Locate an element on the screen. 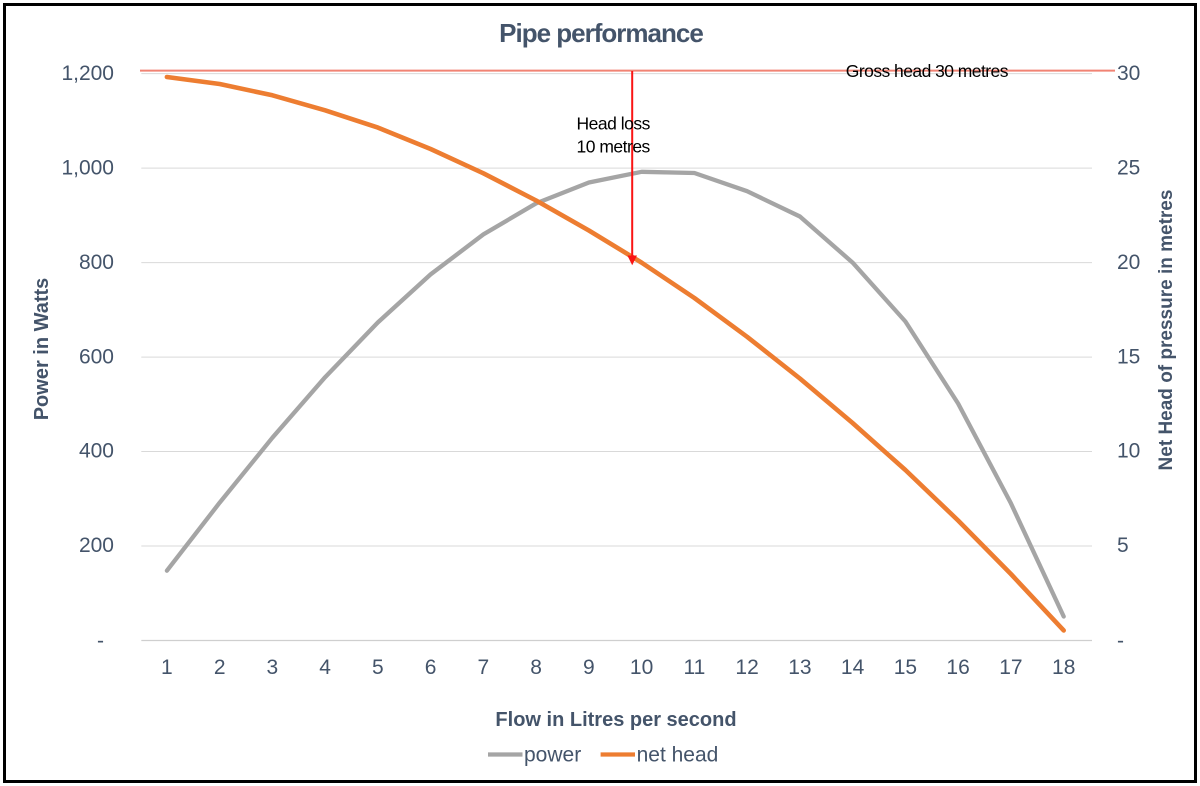  svg-text: power is located at coordinates (552, 755).